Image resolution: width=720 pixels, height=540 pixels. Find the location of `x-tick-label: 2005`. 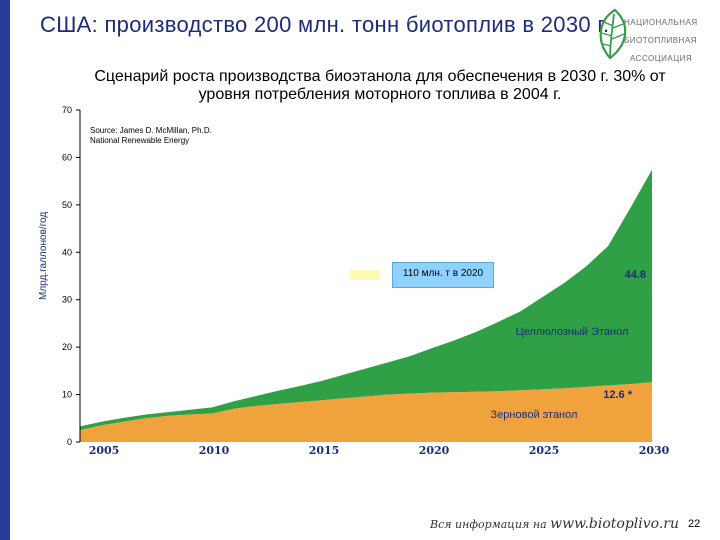

x-tick-label: 2005 is located at coordinates (104, 450).